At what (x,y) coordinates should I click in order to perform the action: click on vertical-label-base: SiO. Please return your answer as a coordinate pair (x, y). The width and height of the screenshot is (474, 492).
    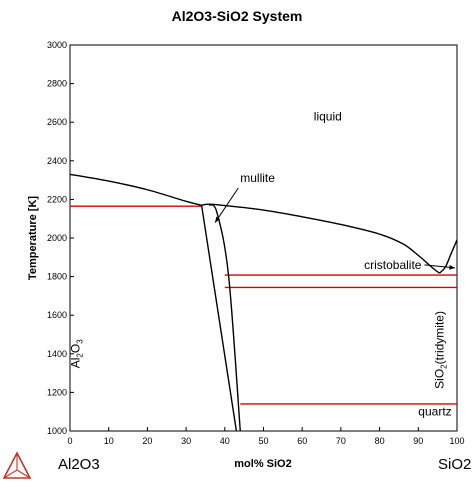
    Looking at the image, I should click on (439, 379).